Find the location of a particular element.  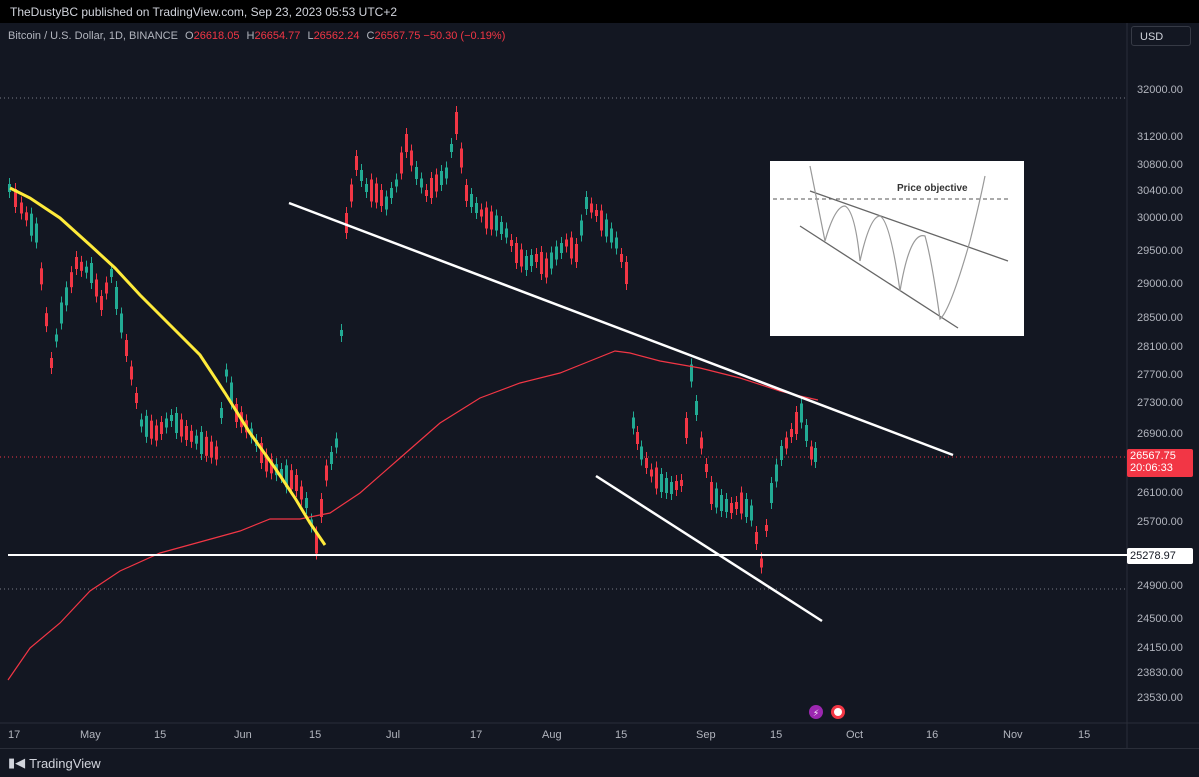

lightning-icon is located at coordinates (816, 712).